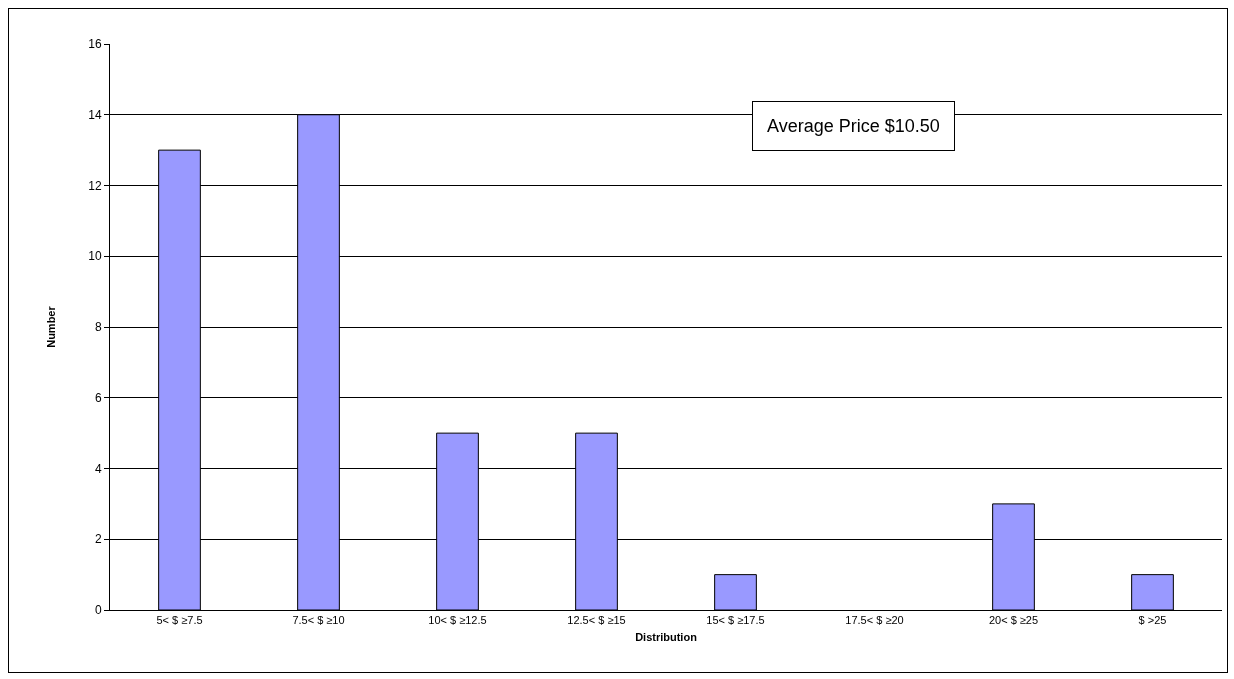 This screenshot has width=1234, height=679. What do you see at coordinates (853, 126) in the screenshot?
I see `annotation: Average Price $10.50` at bounding box center [853, 126].